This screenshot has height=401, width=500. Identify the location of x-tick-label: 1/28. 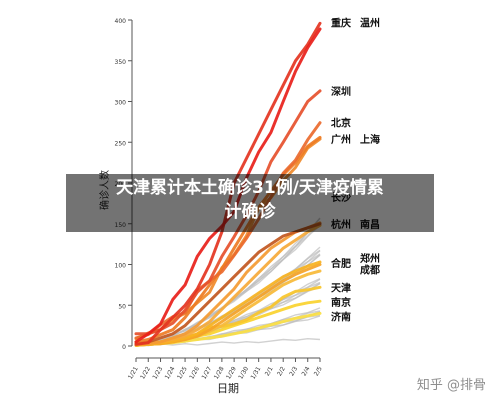
(219, 372).